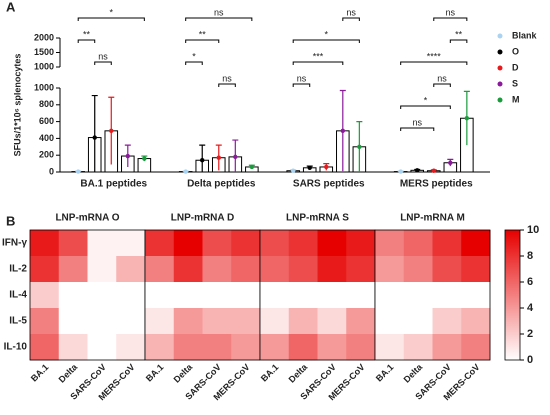  I want to click on block-title: LNP-mRNA D, so click(203, 218).